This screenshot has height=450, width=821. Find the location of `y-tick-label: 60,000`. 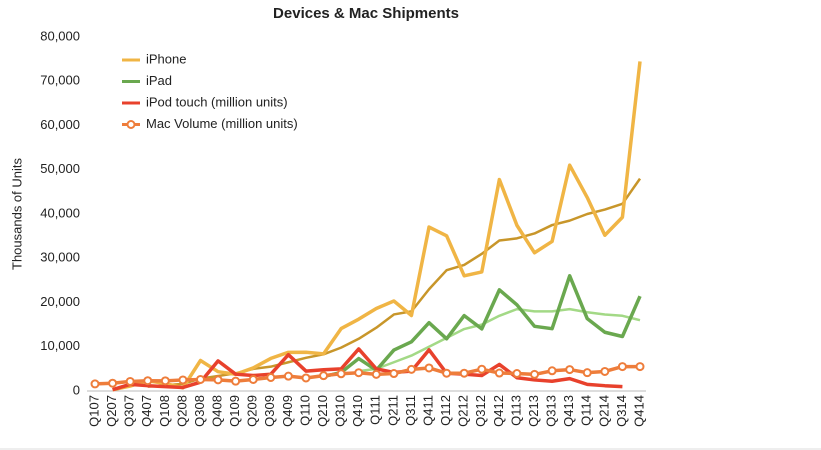

y-tick-label: 60,000 is located at coordinates (60, 124).